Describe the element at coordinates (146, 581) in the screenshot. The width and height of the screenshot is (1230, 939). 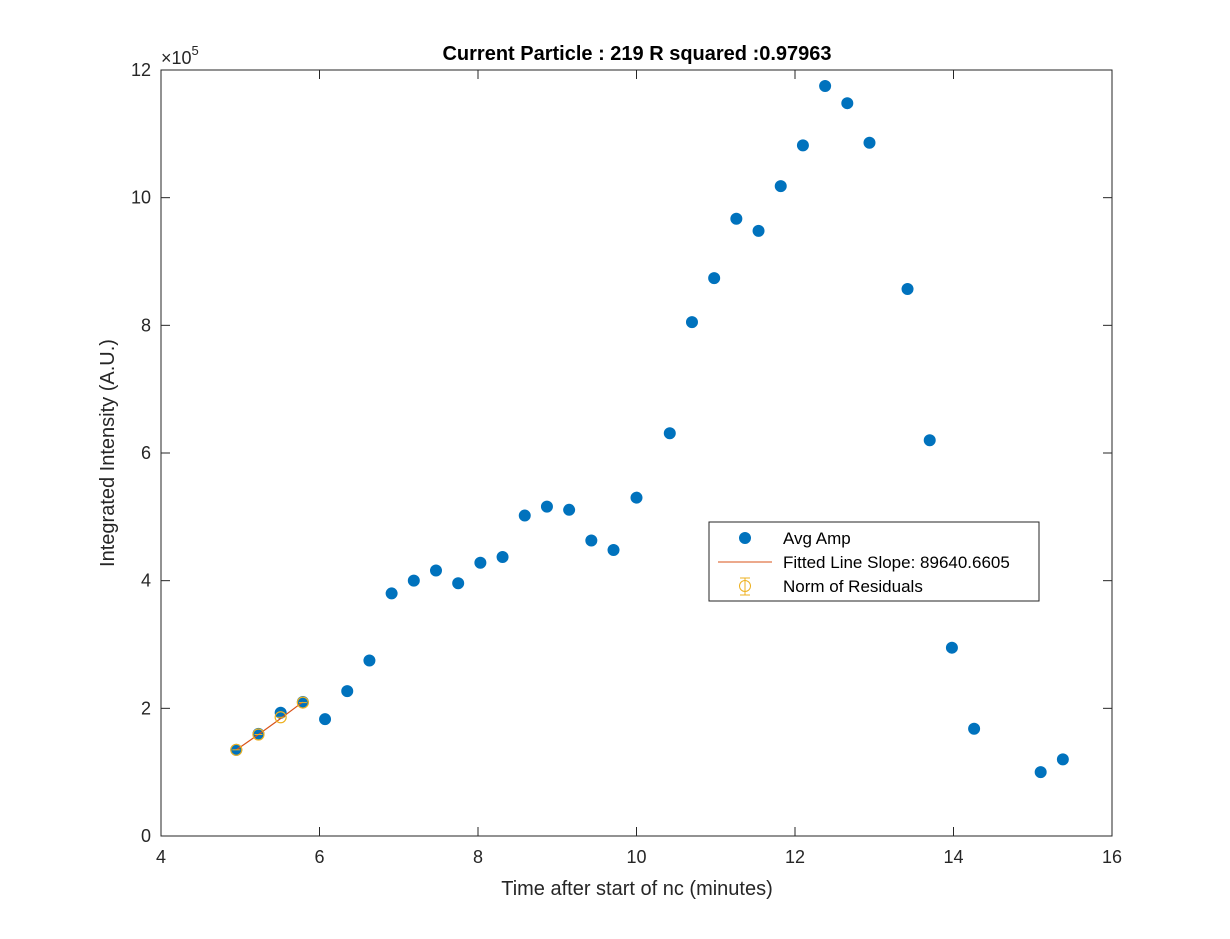
I see `y-tick-label: 4` at that location.